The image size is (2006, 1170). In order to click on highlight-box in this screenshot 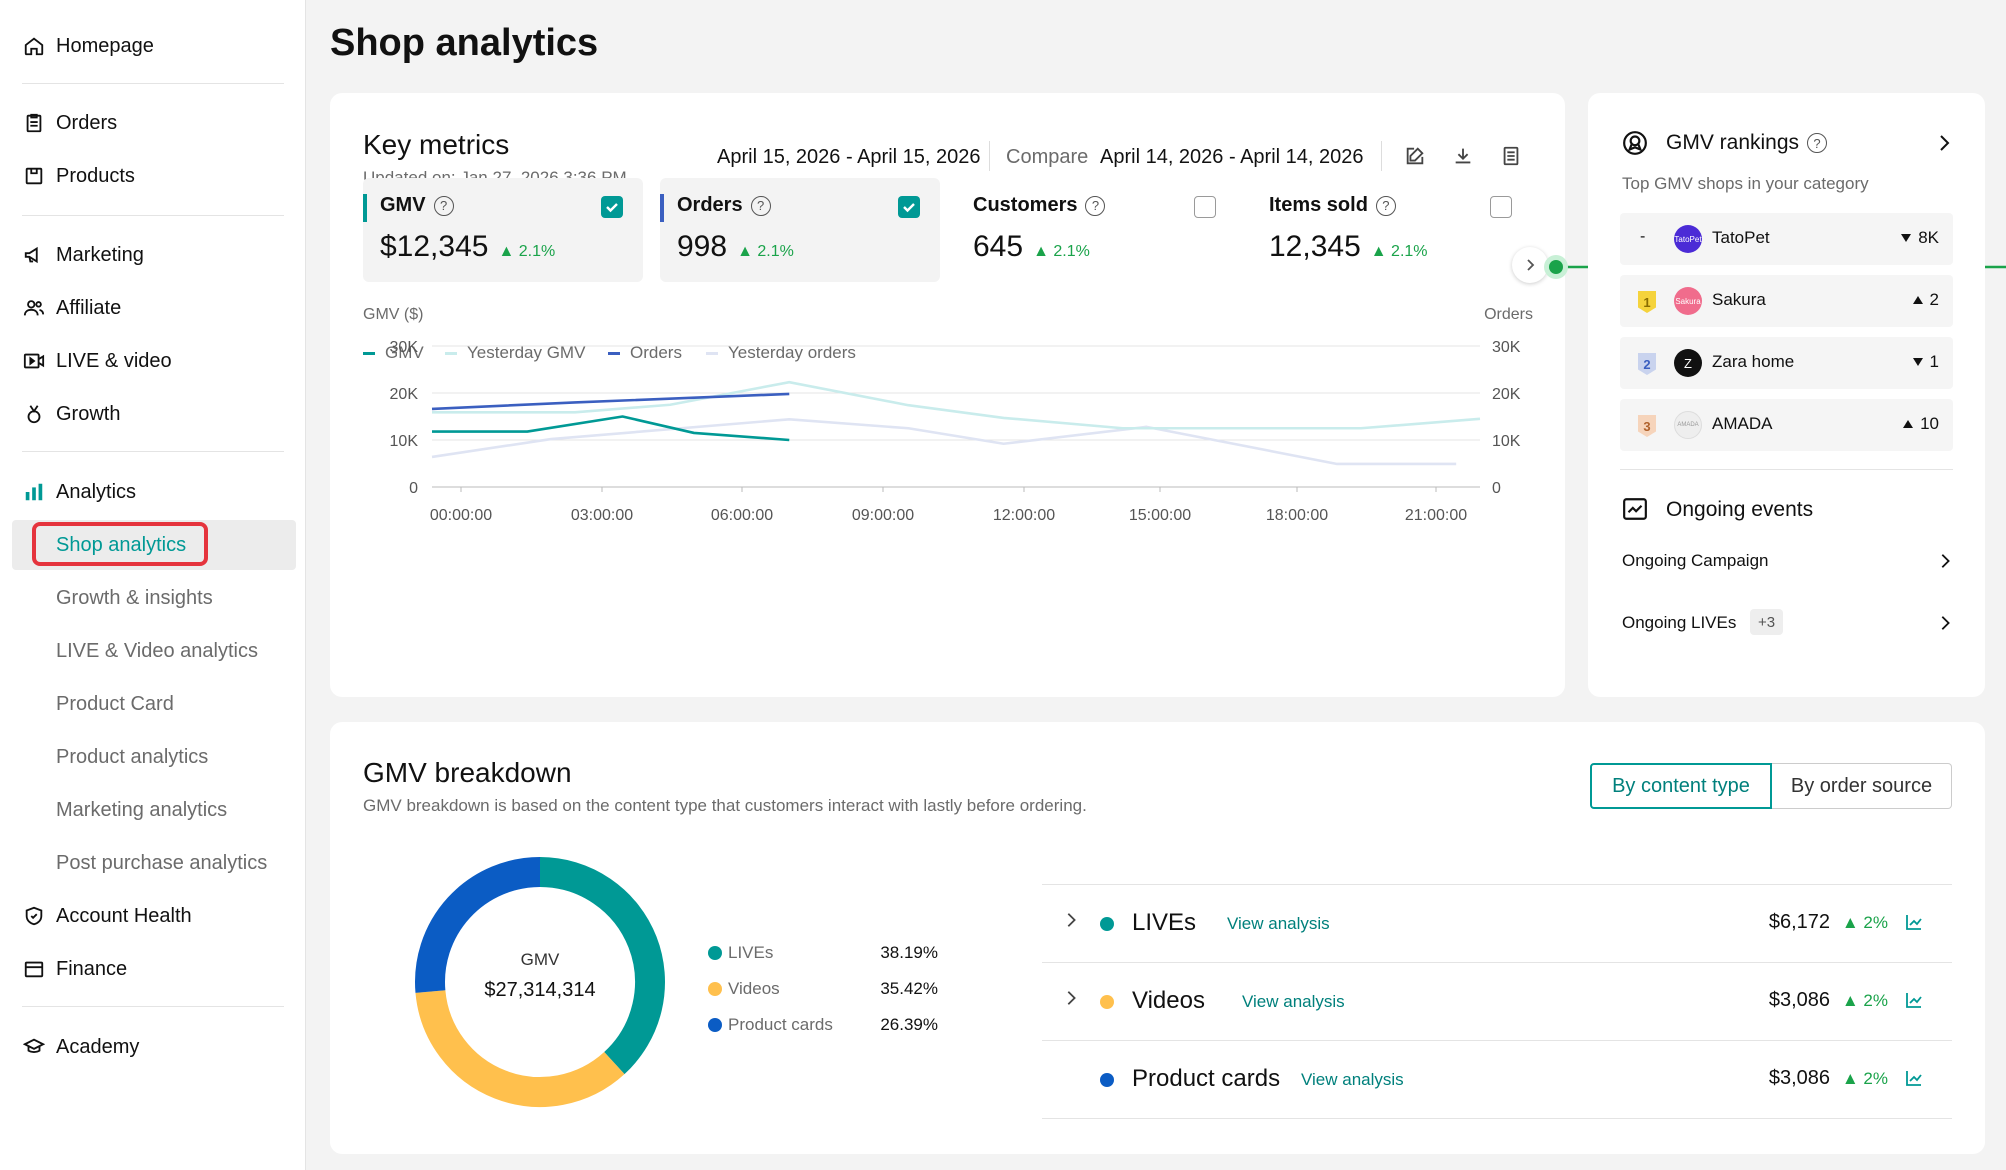, I will do `click(120, 544)`.